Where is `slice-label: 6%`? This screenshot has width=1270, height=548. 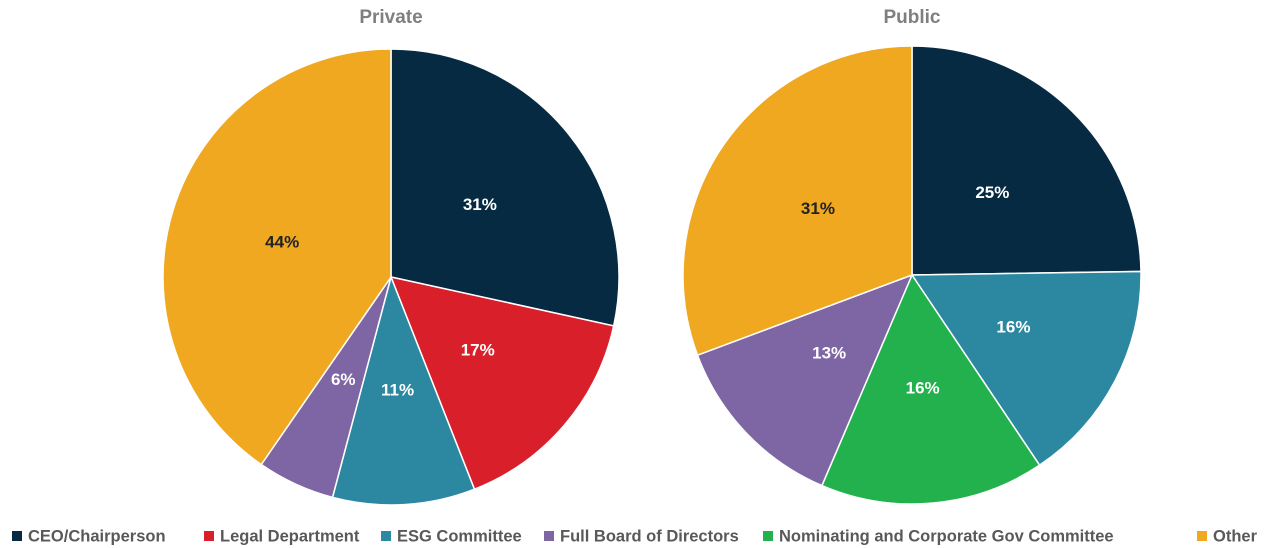 slice-label: 6% is located at coordinates (343, 379).